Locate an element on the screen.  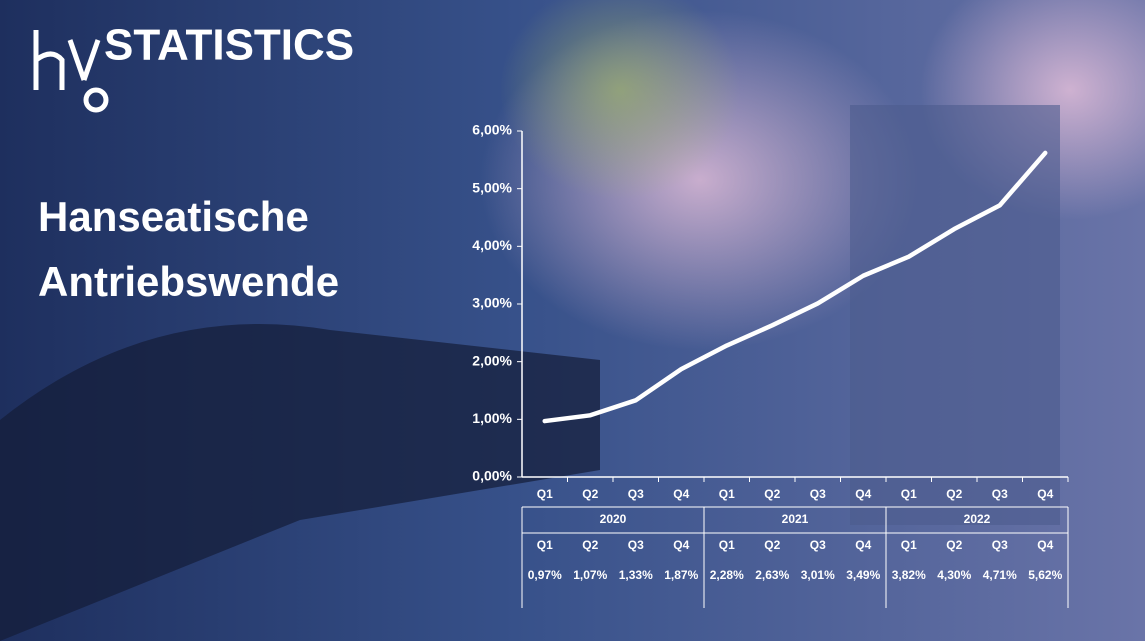
table-value: 1,87% is located at coordinates (681, 575).